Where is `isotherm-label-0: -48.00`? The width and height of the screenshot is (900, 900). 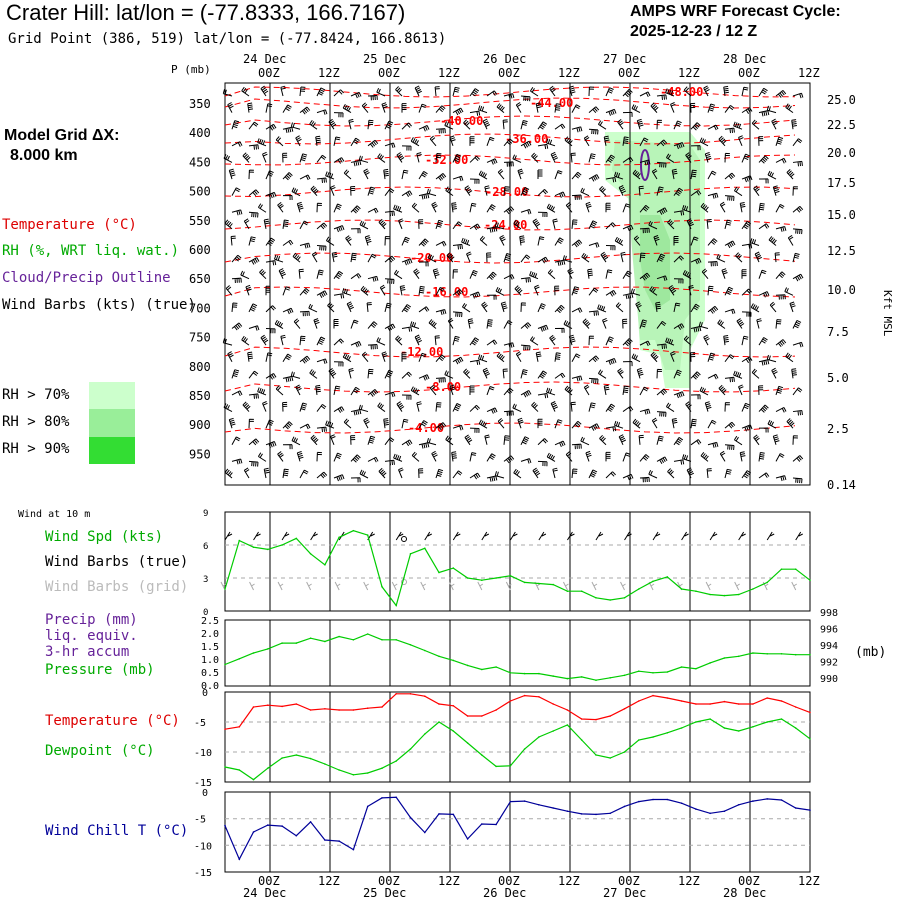 isotherm-label-0: -48.00 is located at coordinates (681, 92).